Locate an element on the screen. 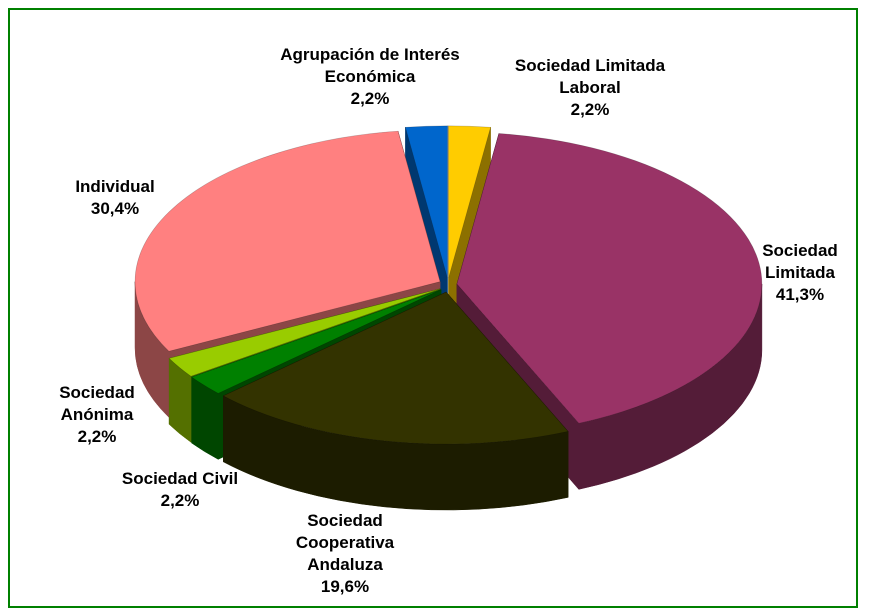 This screenshot has height=612, width=870. slice-label: Sociedad Limitada 41,3% is located at coordinates (800, 273).